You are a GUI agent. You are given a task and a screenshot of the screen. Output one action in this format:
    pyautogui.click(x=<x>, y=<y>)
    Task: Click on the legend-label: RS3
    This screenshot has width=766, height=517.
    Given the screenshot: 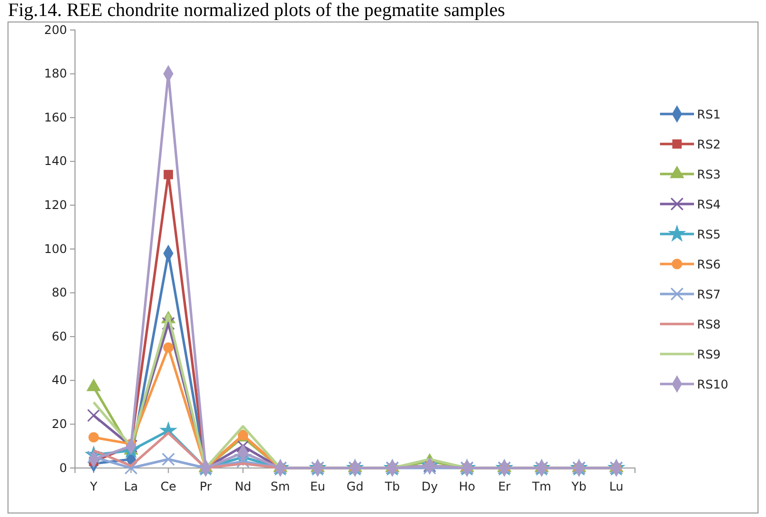 What is the action you would take?
    pyautogui.click(x=709, y=175)
    